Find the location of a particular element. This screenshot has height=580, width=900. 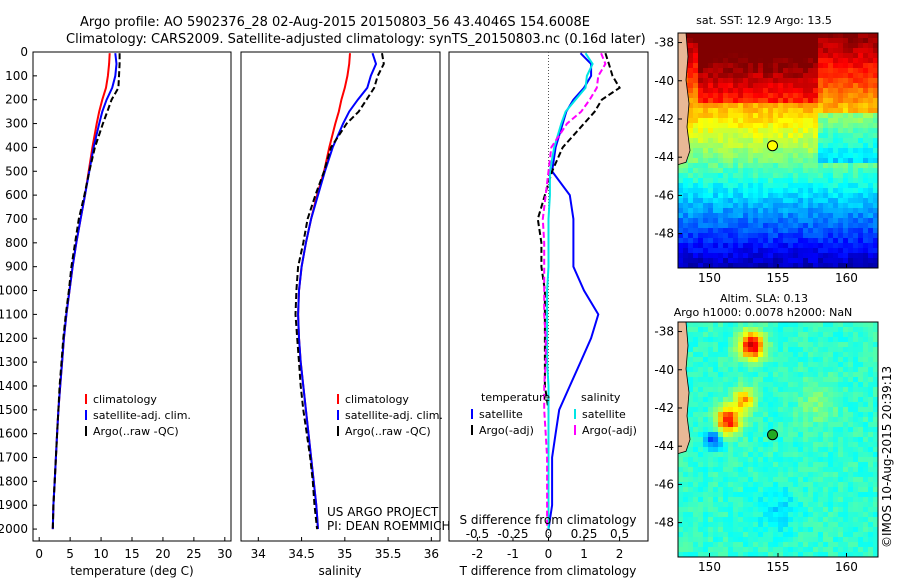

depth-tick-label: 1800 is located at coordinates (14, 481).